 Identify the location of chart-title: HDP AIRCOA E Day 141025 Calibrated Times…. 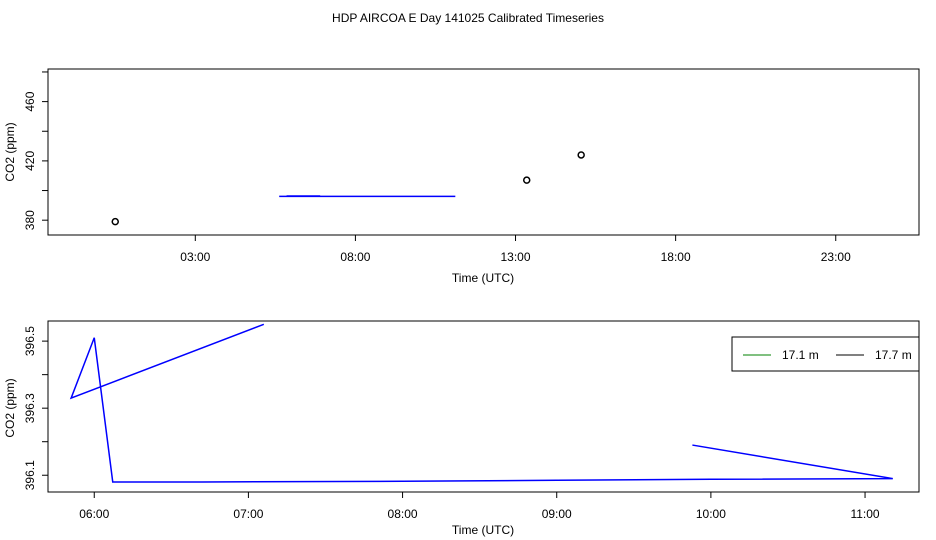
(468, 18).